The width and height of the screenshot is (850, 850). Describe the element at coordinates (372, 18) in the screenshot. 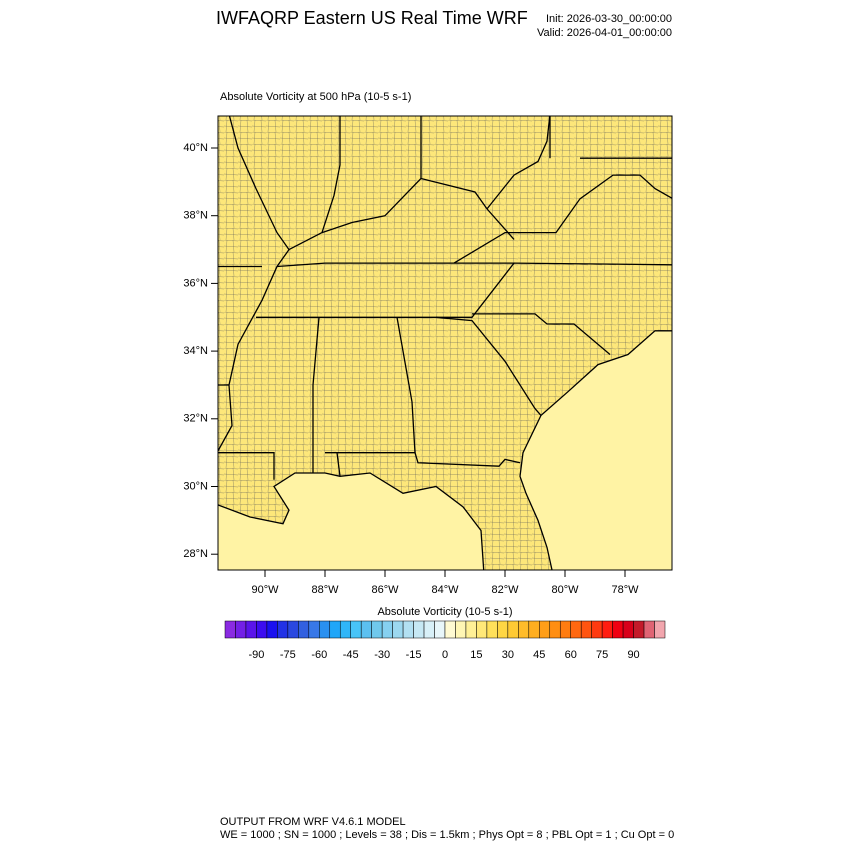

I see `main-title: IWFAQRP Eastern US Real Time WRF` at that location.